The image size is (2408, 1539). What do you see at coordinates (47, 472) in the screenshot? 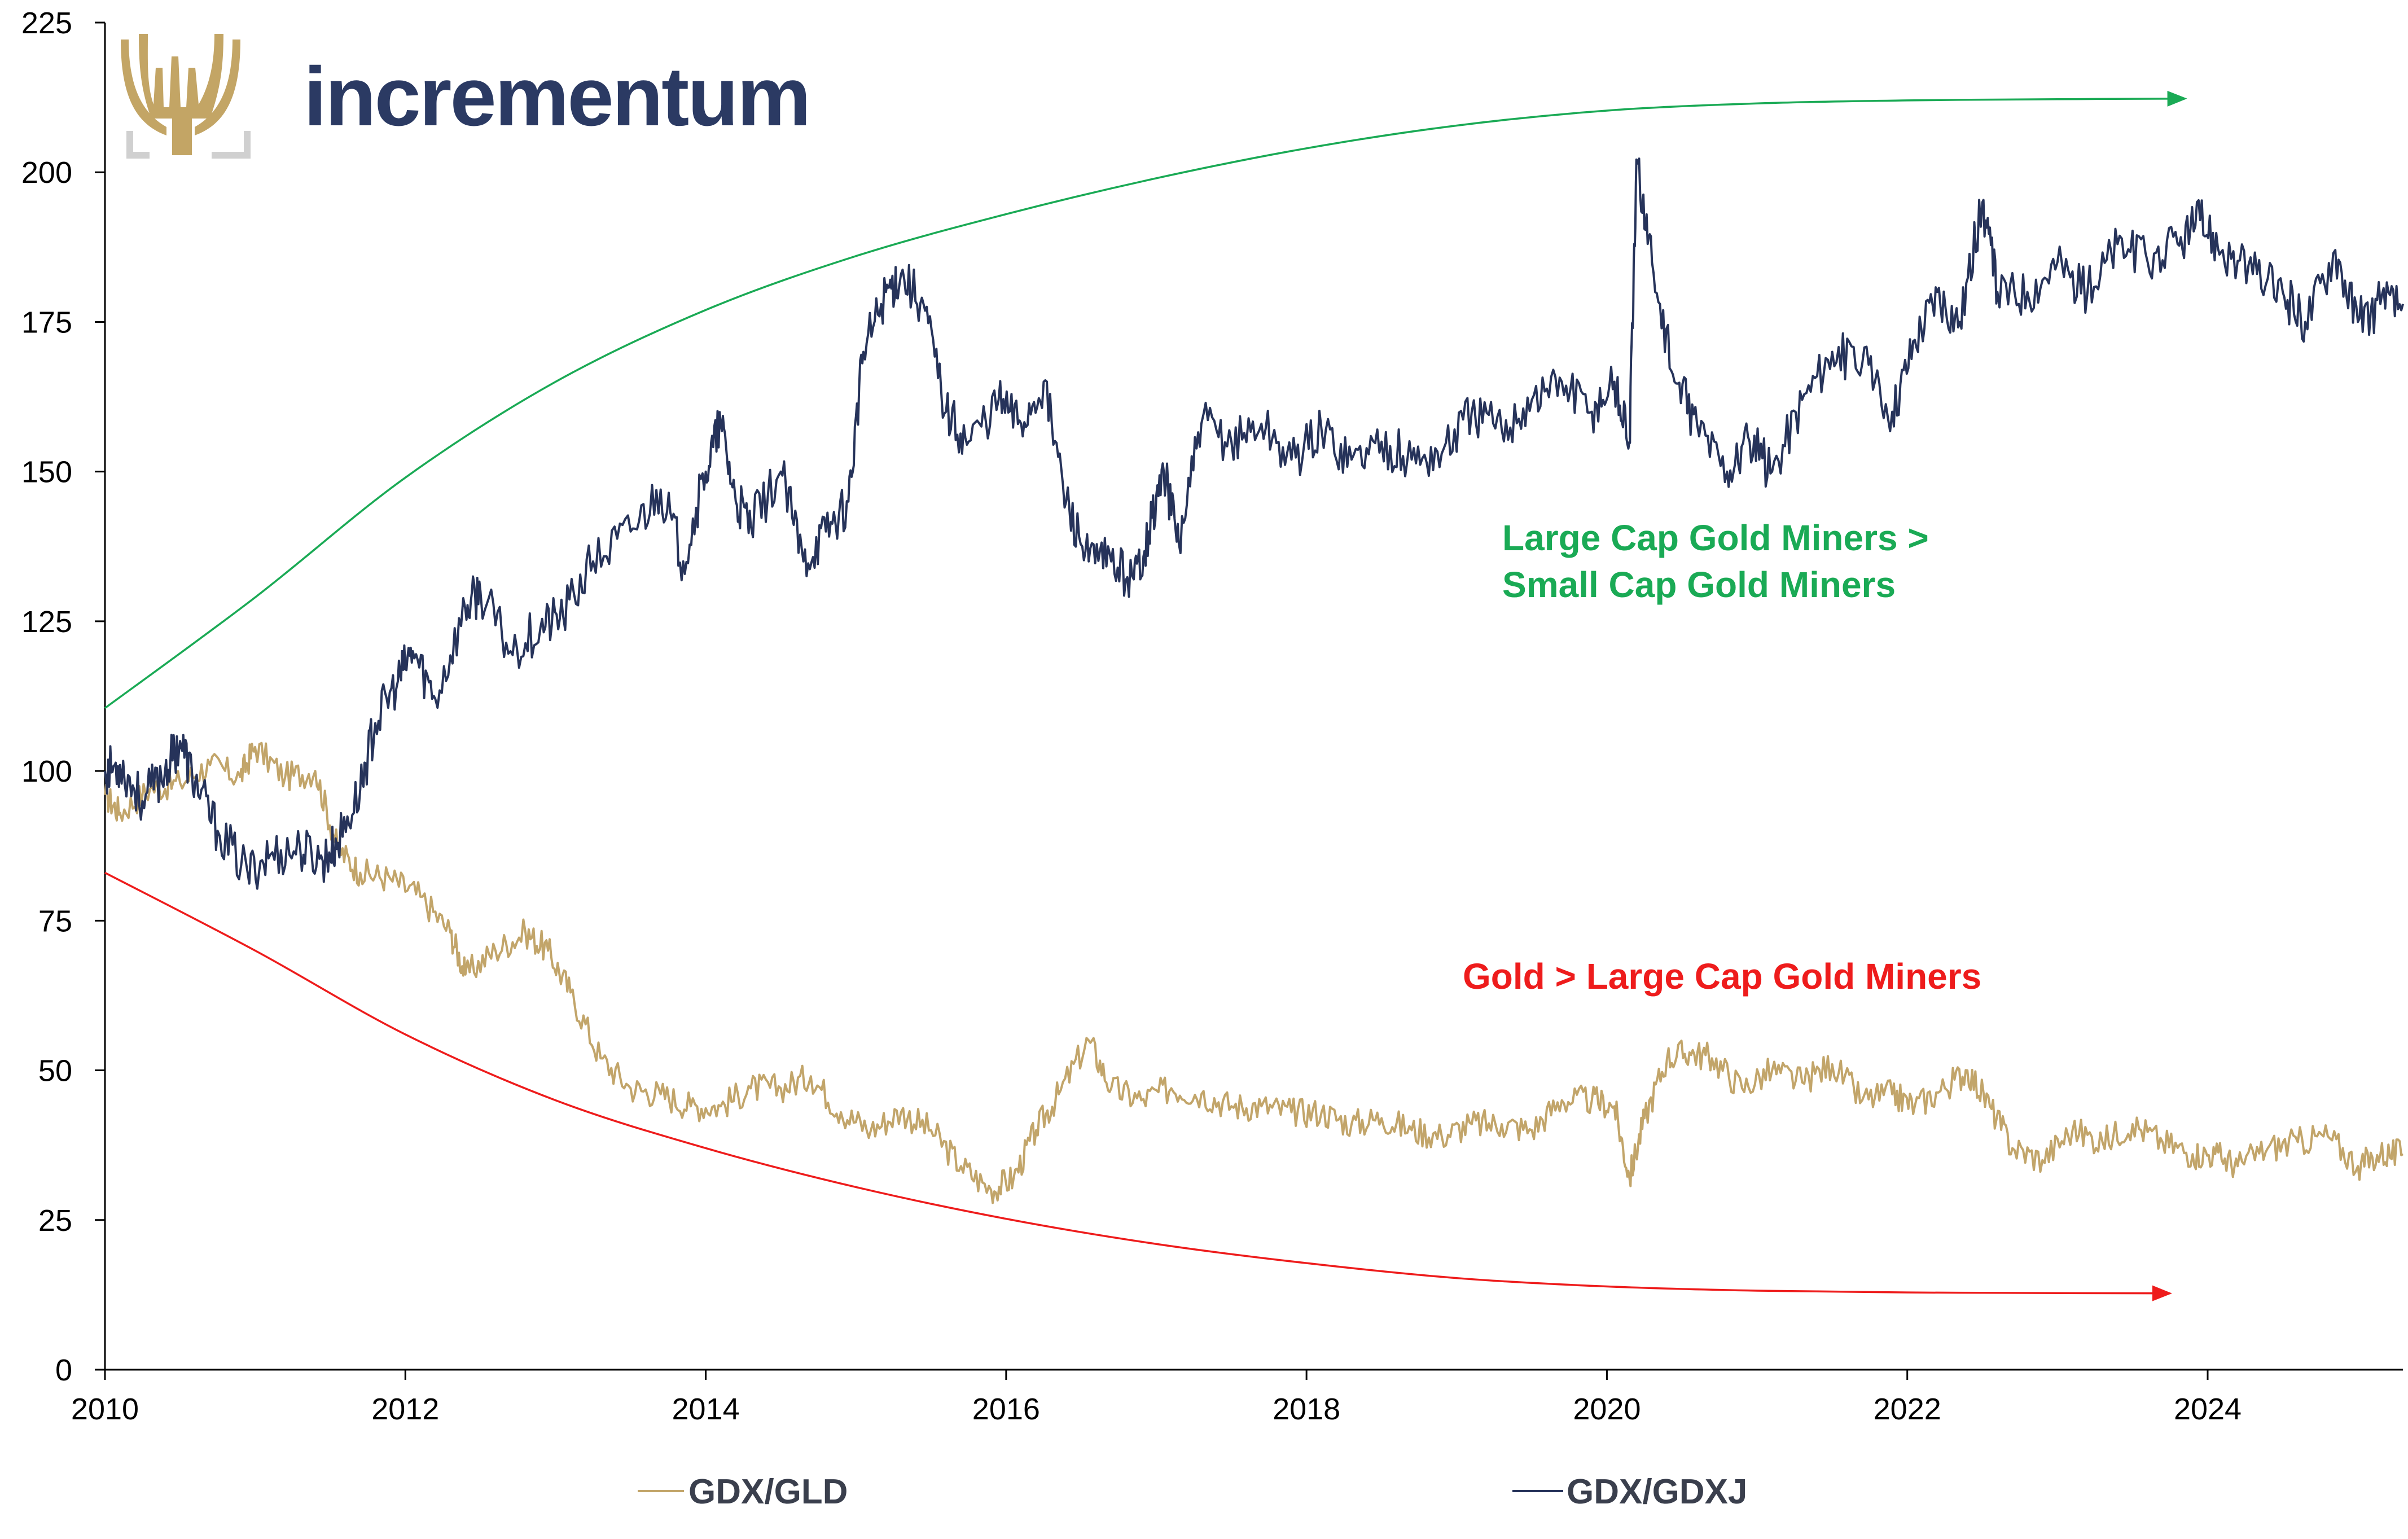
I see `y-tick-label: 150` at bounding box center [47, 472].